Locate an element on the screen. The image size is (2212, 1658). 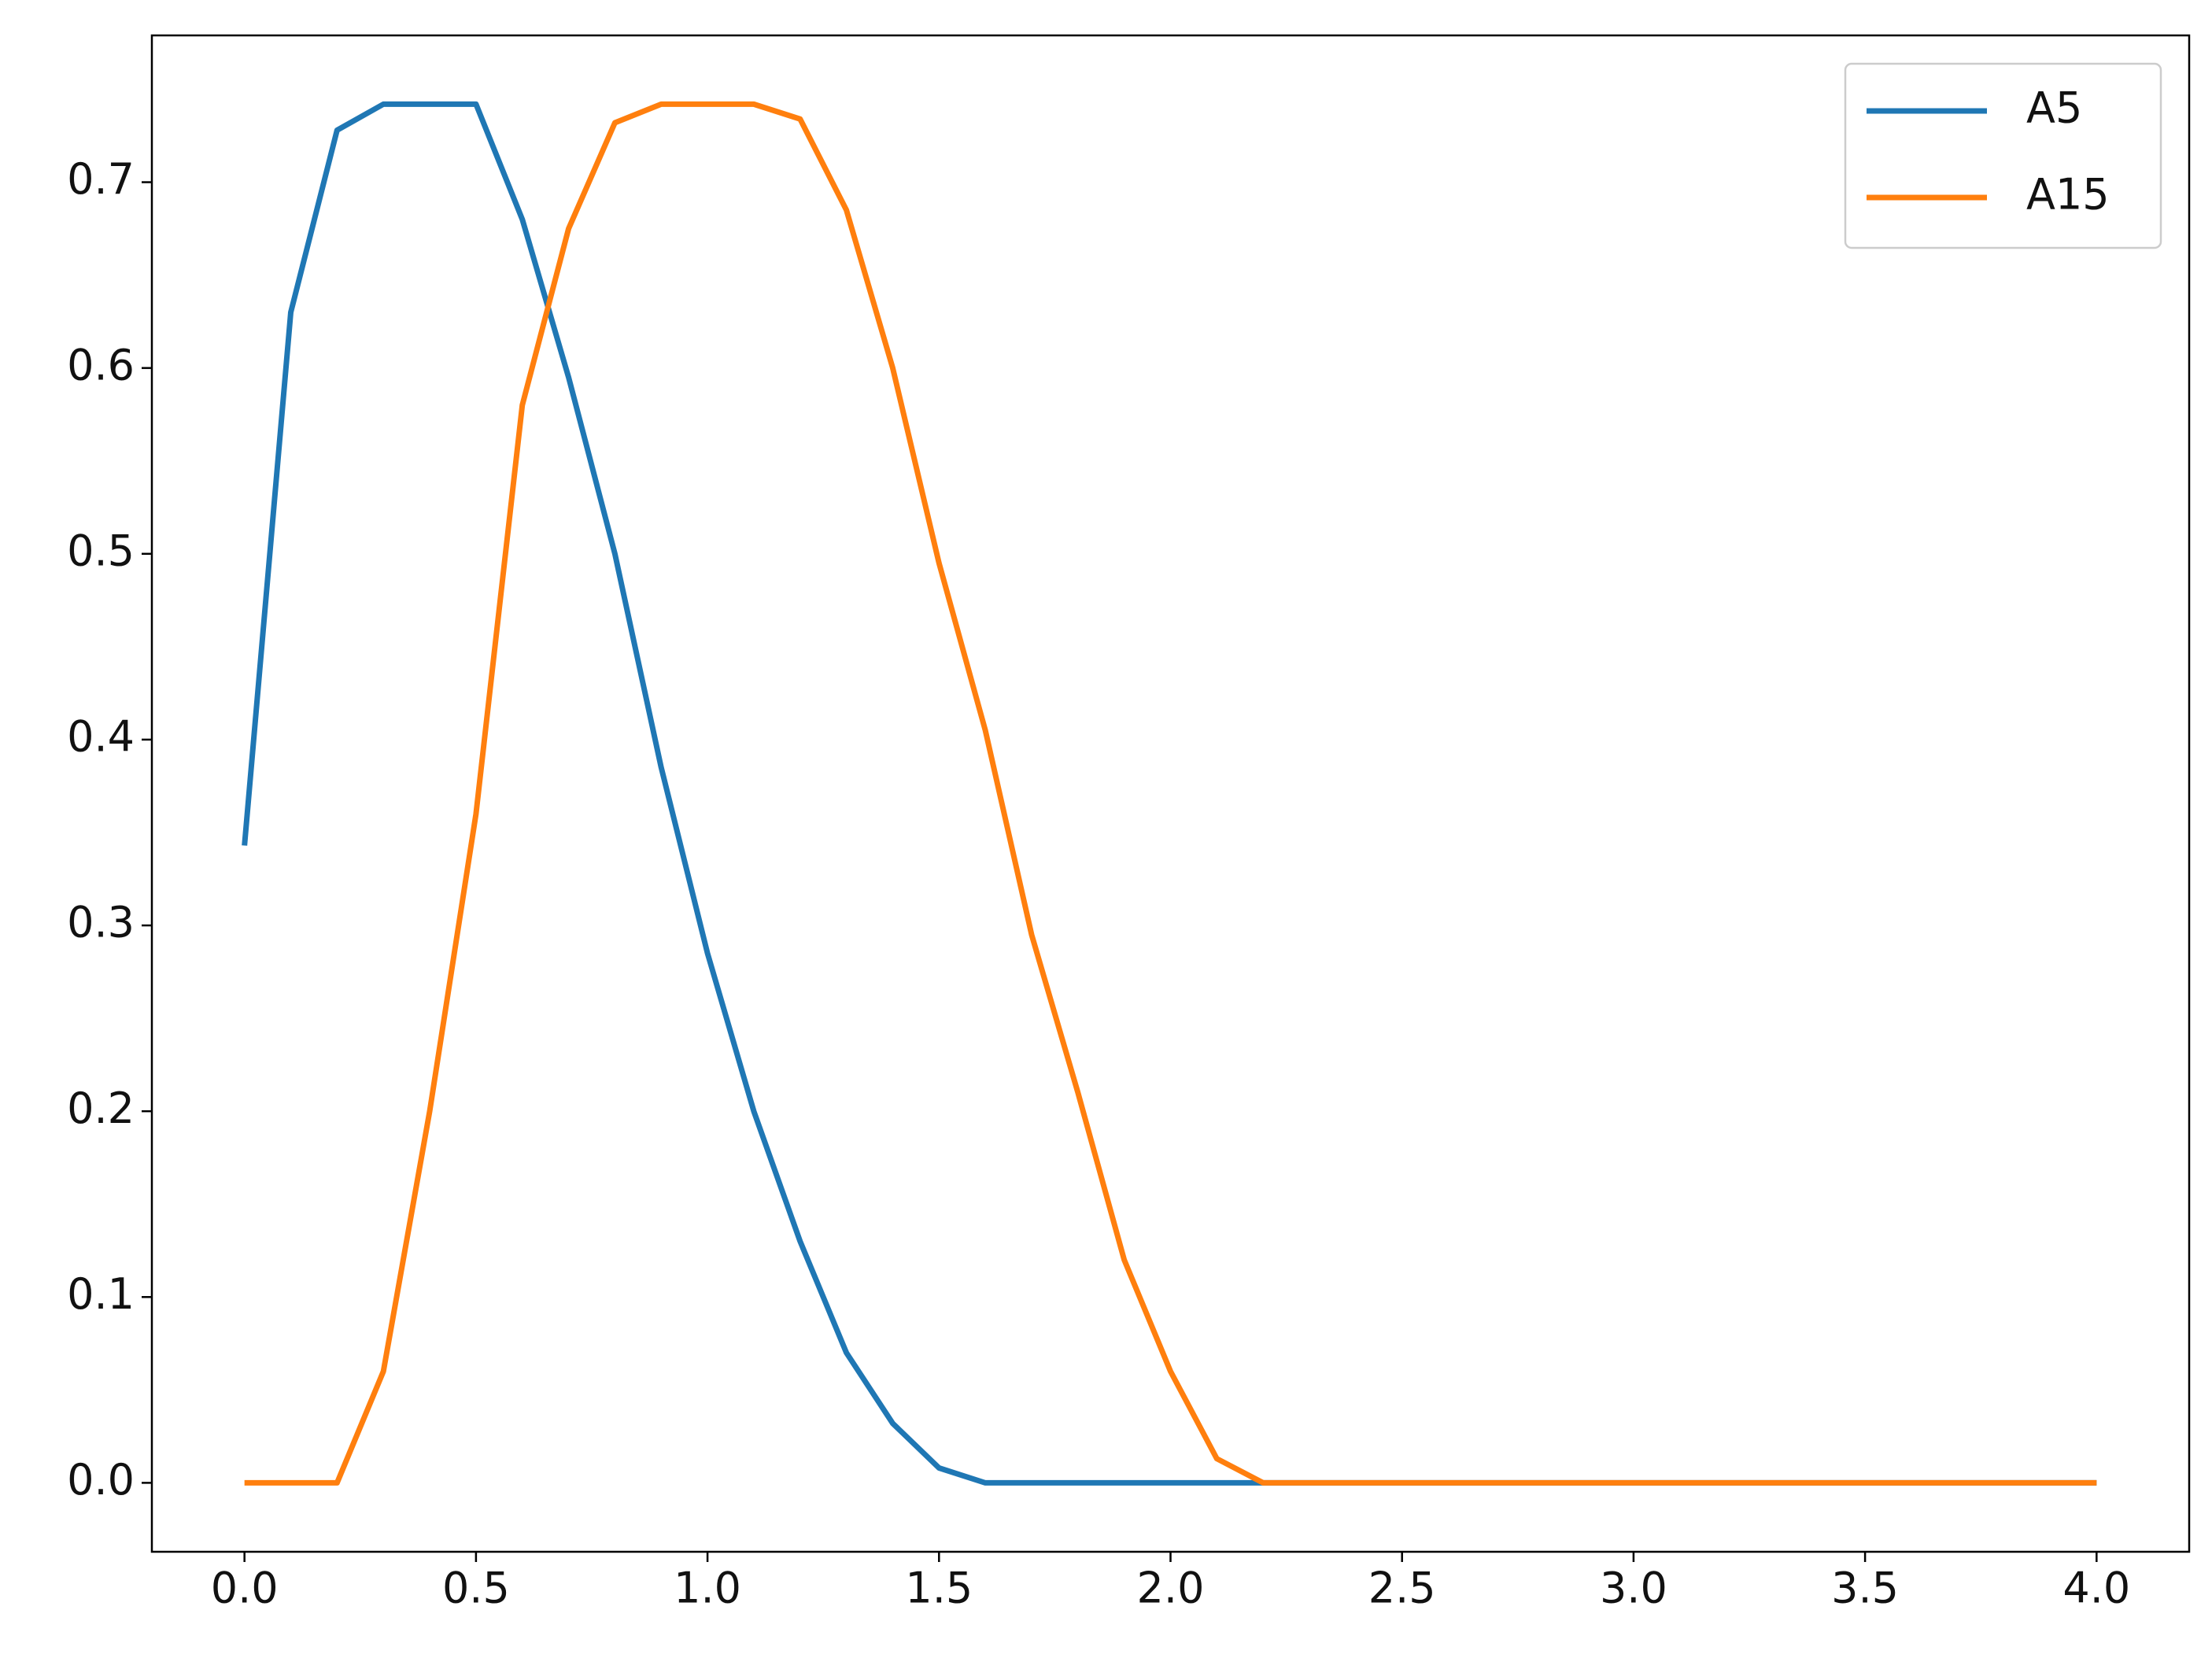
x-tick-label: 1.5 is located at coordinates (939, 1588).